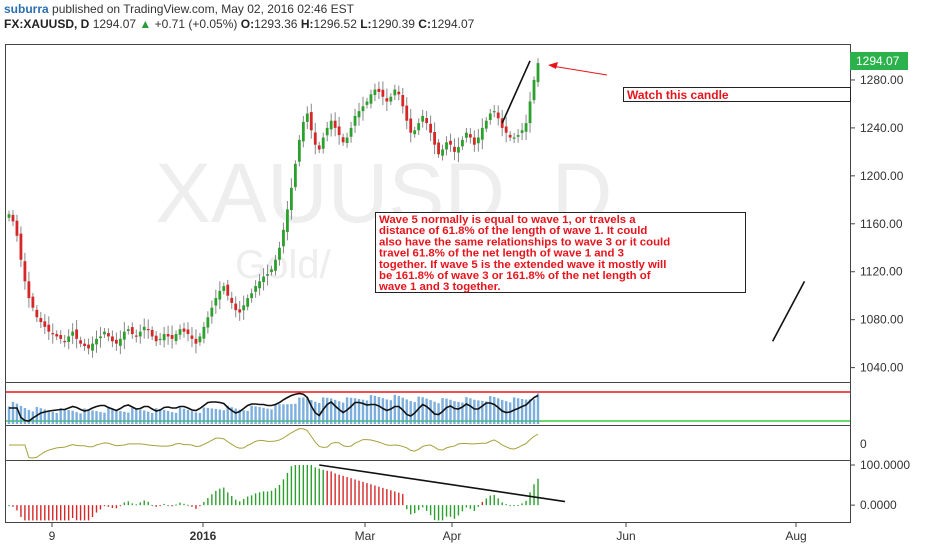 The width and height of the screenshot is (932, 550). I want to click on time-tick-label: Jun, so click(625, 536).